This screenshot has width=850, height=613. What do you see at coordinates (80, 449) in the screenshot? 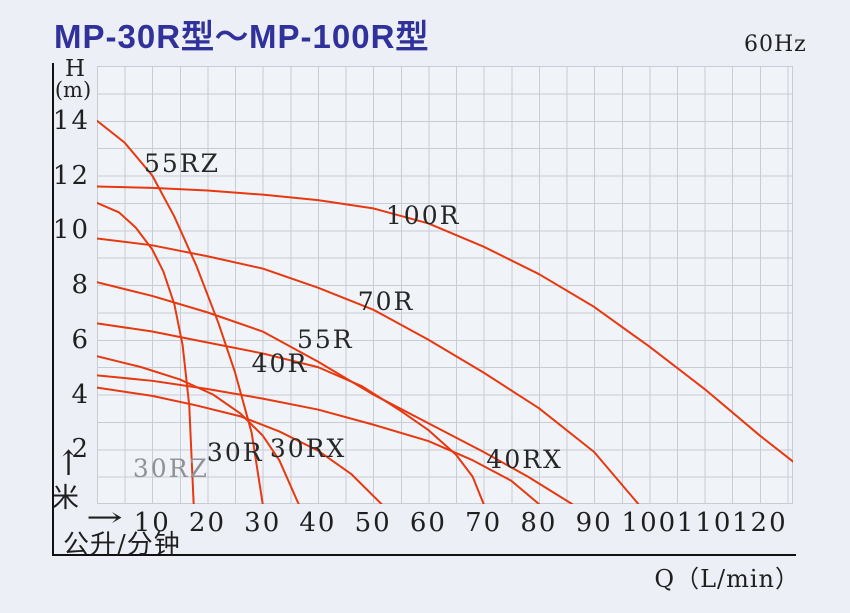
I see `y-tick-2: 2` at bounding box center [80, 449].